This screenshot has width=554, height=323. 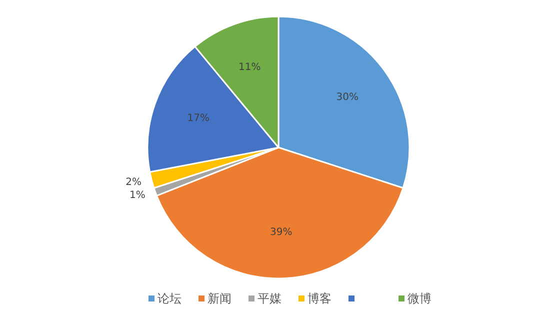 What do you see at coordinates (270, 299) in the screenshot?
I see `legend-label: 平媒` at bounding box center [270, 299].